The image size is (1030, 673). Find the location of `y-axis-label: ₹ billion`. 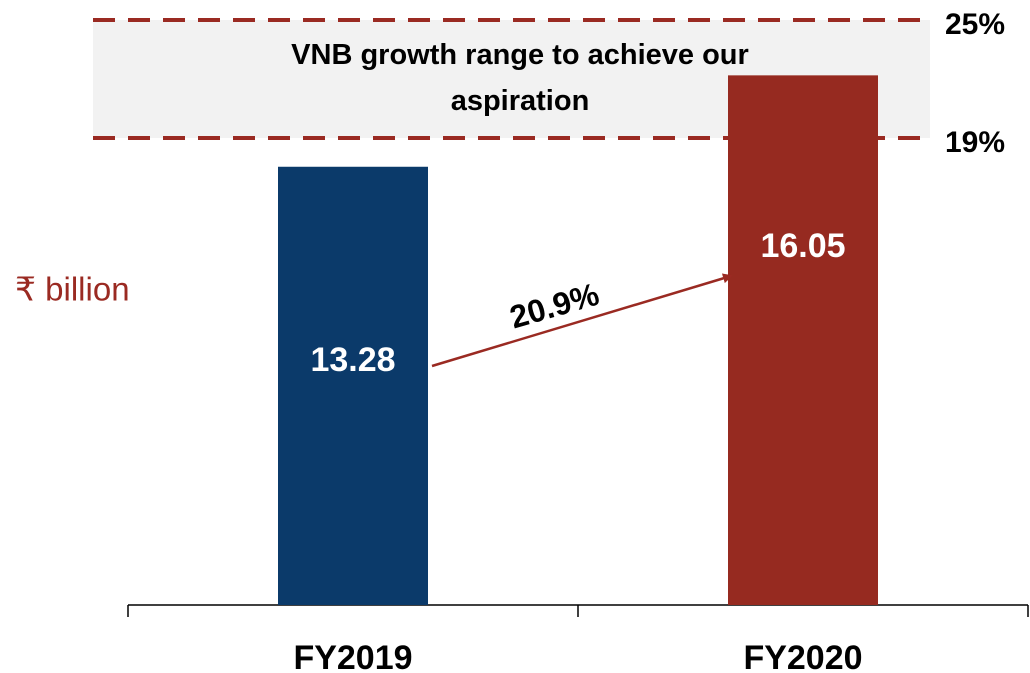

y-axis-label: ₹ billion is located at coordinates (72, 289).